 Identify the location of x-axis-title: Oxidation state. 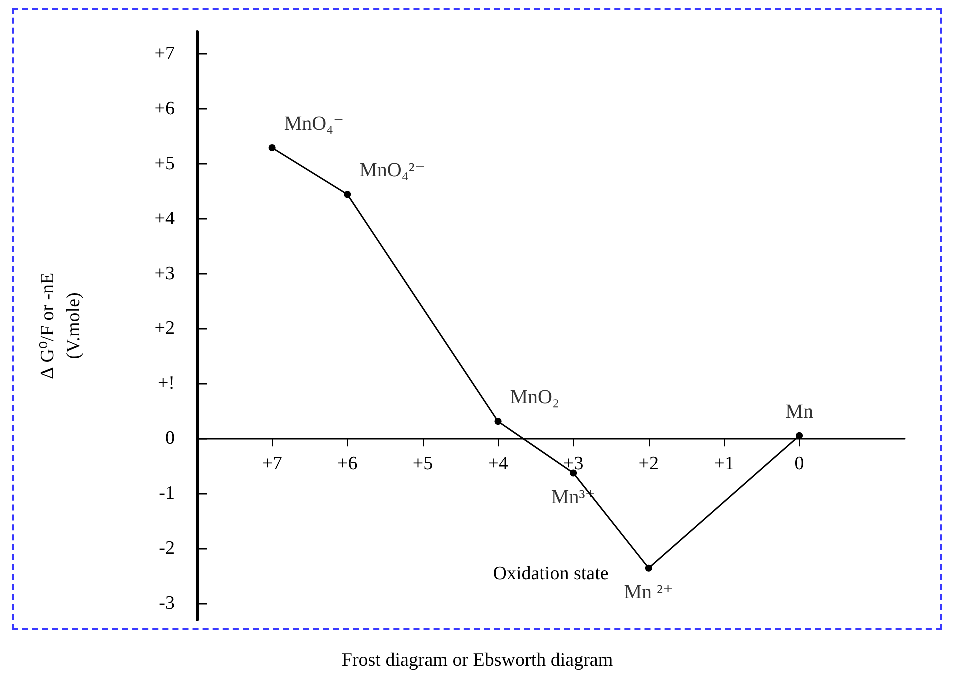
(551, 574).